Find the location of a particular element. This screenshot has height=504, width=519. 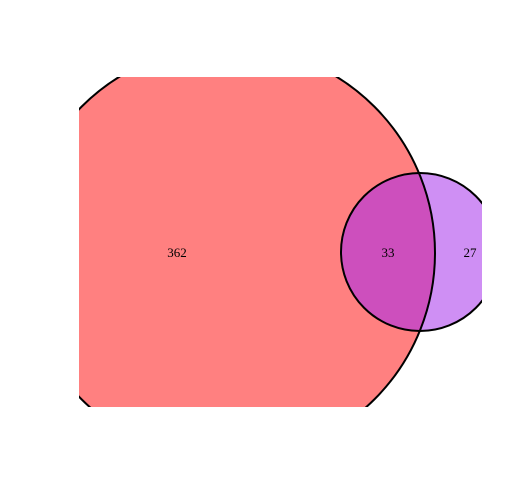

set-b-only-count: 27 is located at coordinates (471, 252).